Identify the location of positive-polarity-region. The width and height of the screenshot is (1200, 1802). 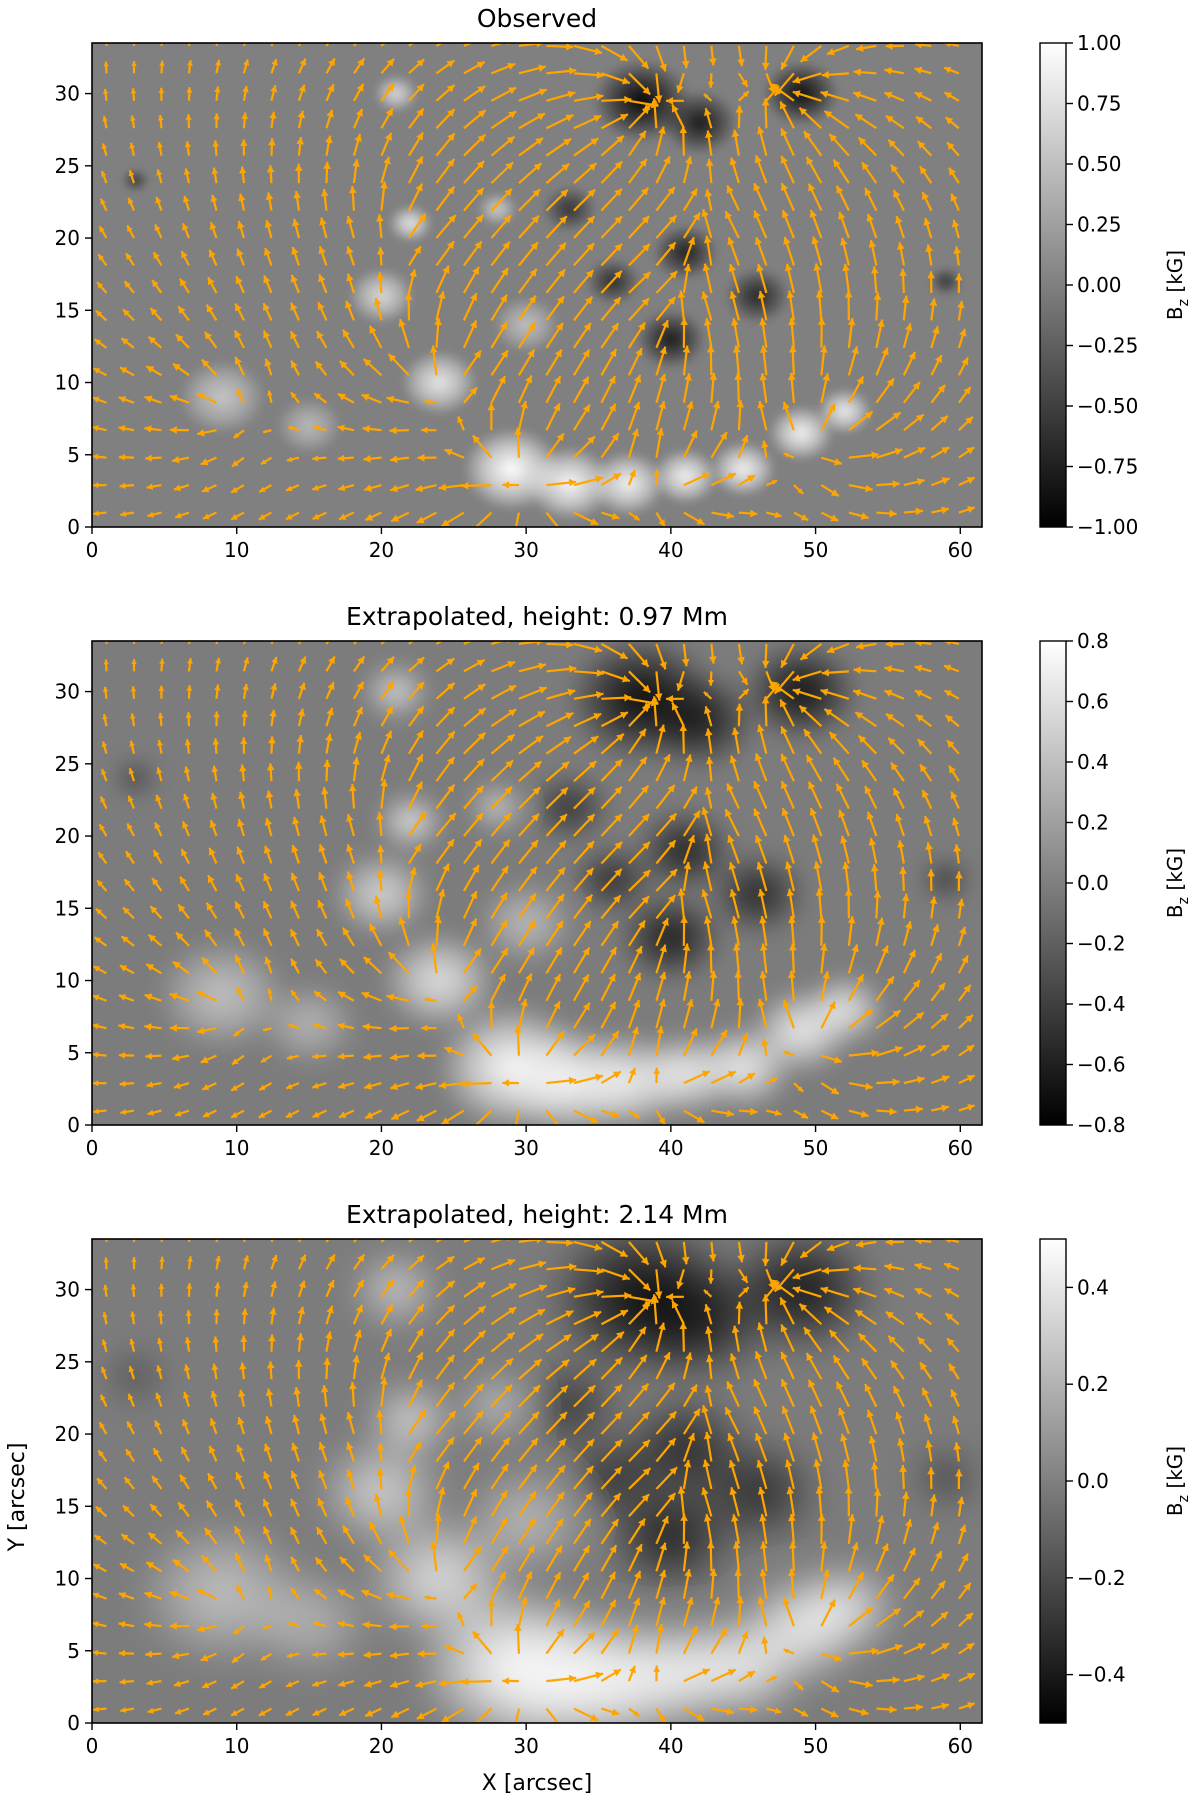
(844, 411).